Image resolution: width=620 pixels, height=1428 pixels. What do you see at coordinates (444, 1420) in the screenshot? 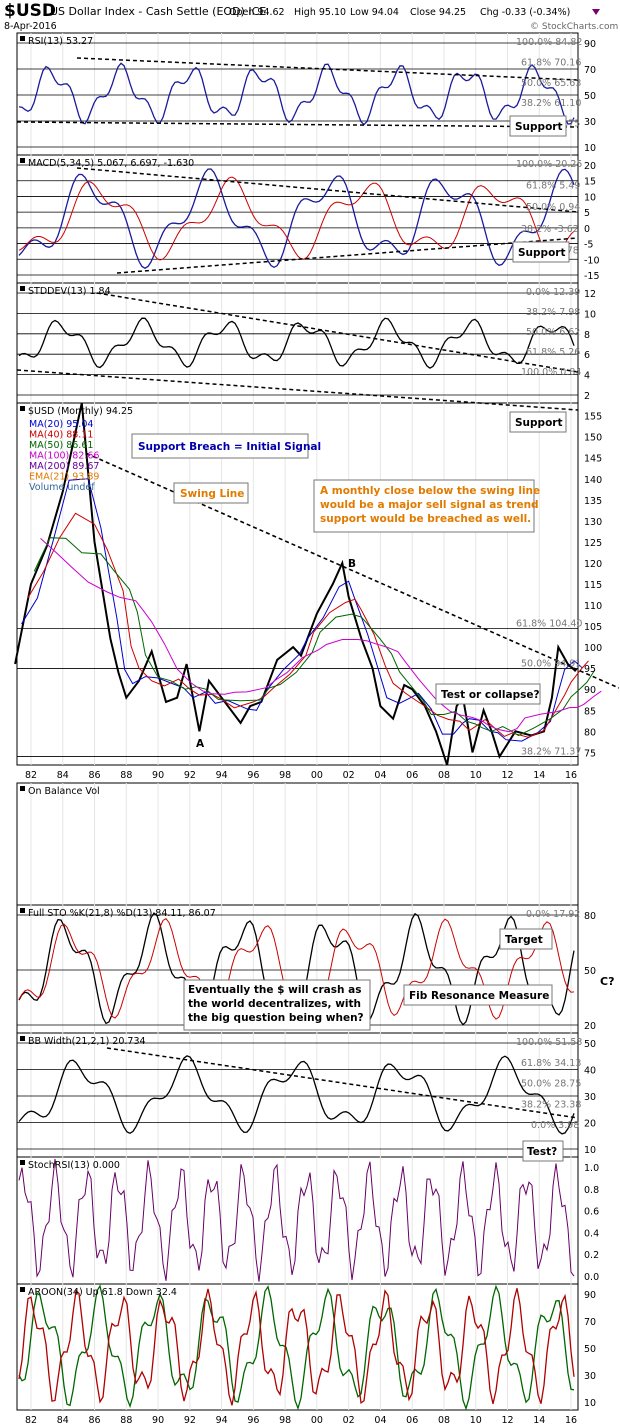
I see `x-tick-bottom: 08` at bounding box center [444, 1420].